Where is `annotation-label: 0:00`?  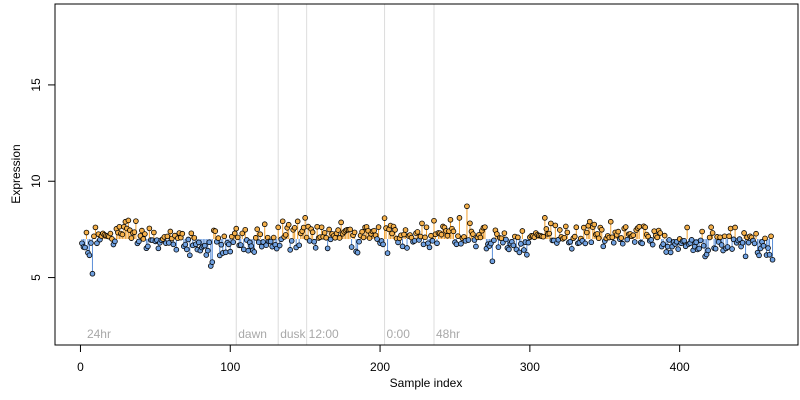
annotation-label: 0:00 is located at coordinates (399, 334).